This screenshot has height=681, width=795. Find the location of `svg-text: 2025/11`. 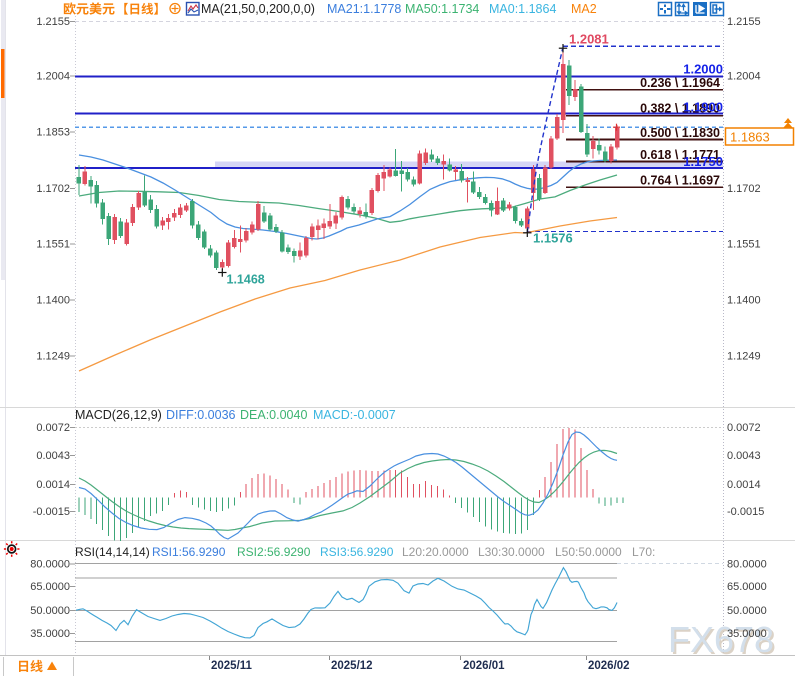

svg-text: 2025/11 is located at coordinates (232, 666).